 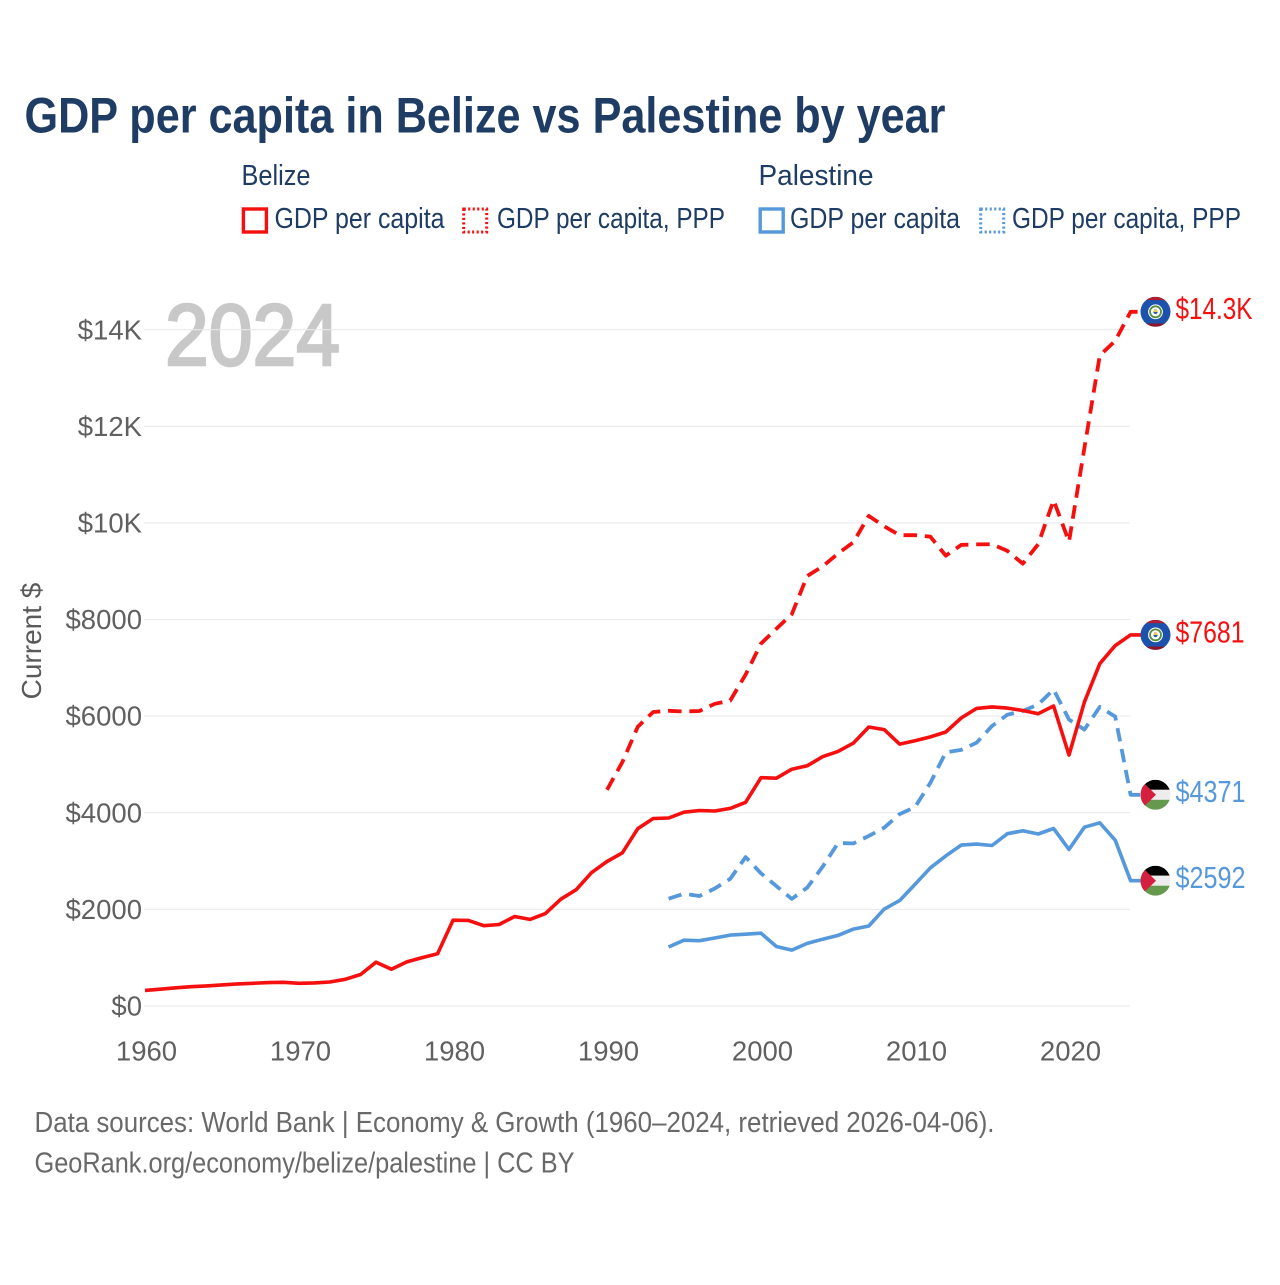 I want to click on svg-text: $7681, so click(x=1210, y=632).